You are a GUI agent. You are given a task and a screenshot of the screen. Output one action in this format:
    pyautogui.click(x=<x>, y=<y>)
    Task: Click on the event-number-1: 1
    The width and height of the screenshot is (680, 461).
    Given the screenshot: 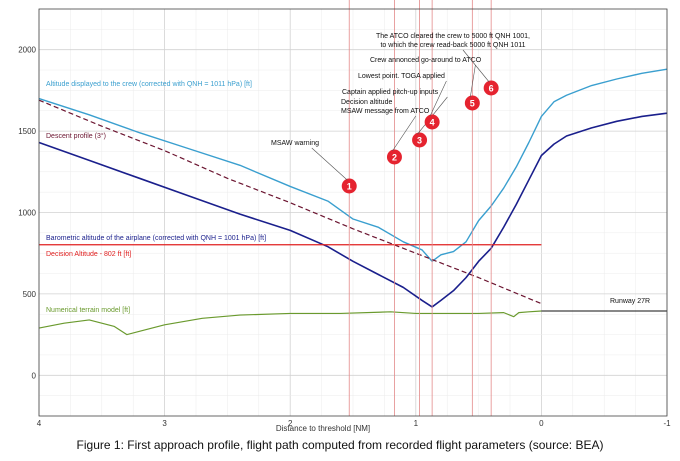 What is the action you would take?
    pyautogui.click(x=349, y=186)
    